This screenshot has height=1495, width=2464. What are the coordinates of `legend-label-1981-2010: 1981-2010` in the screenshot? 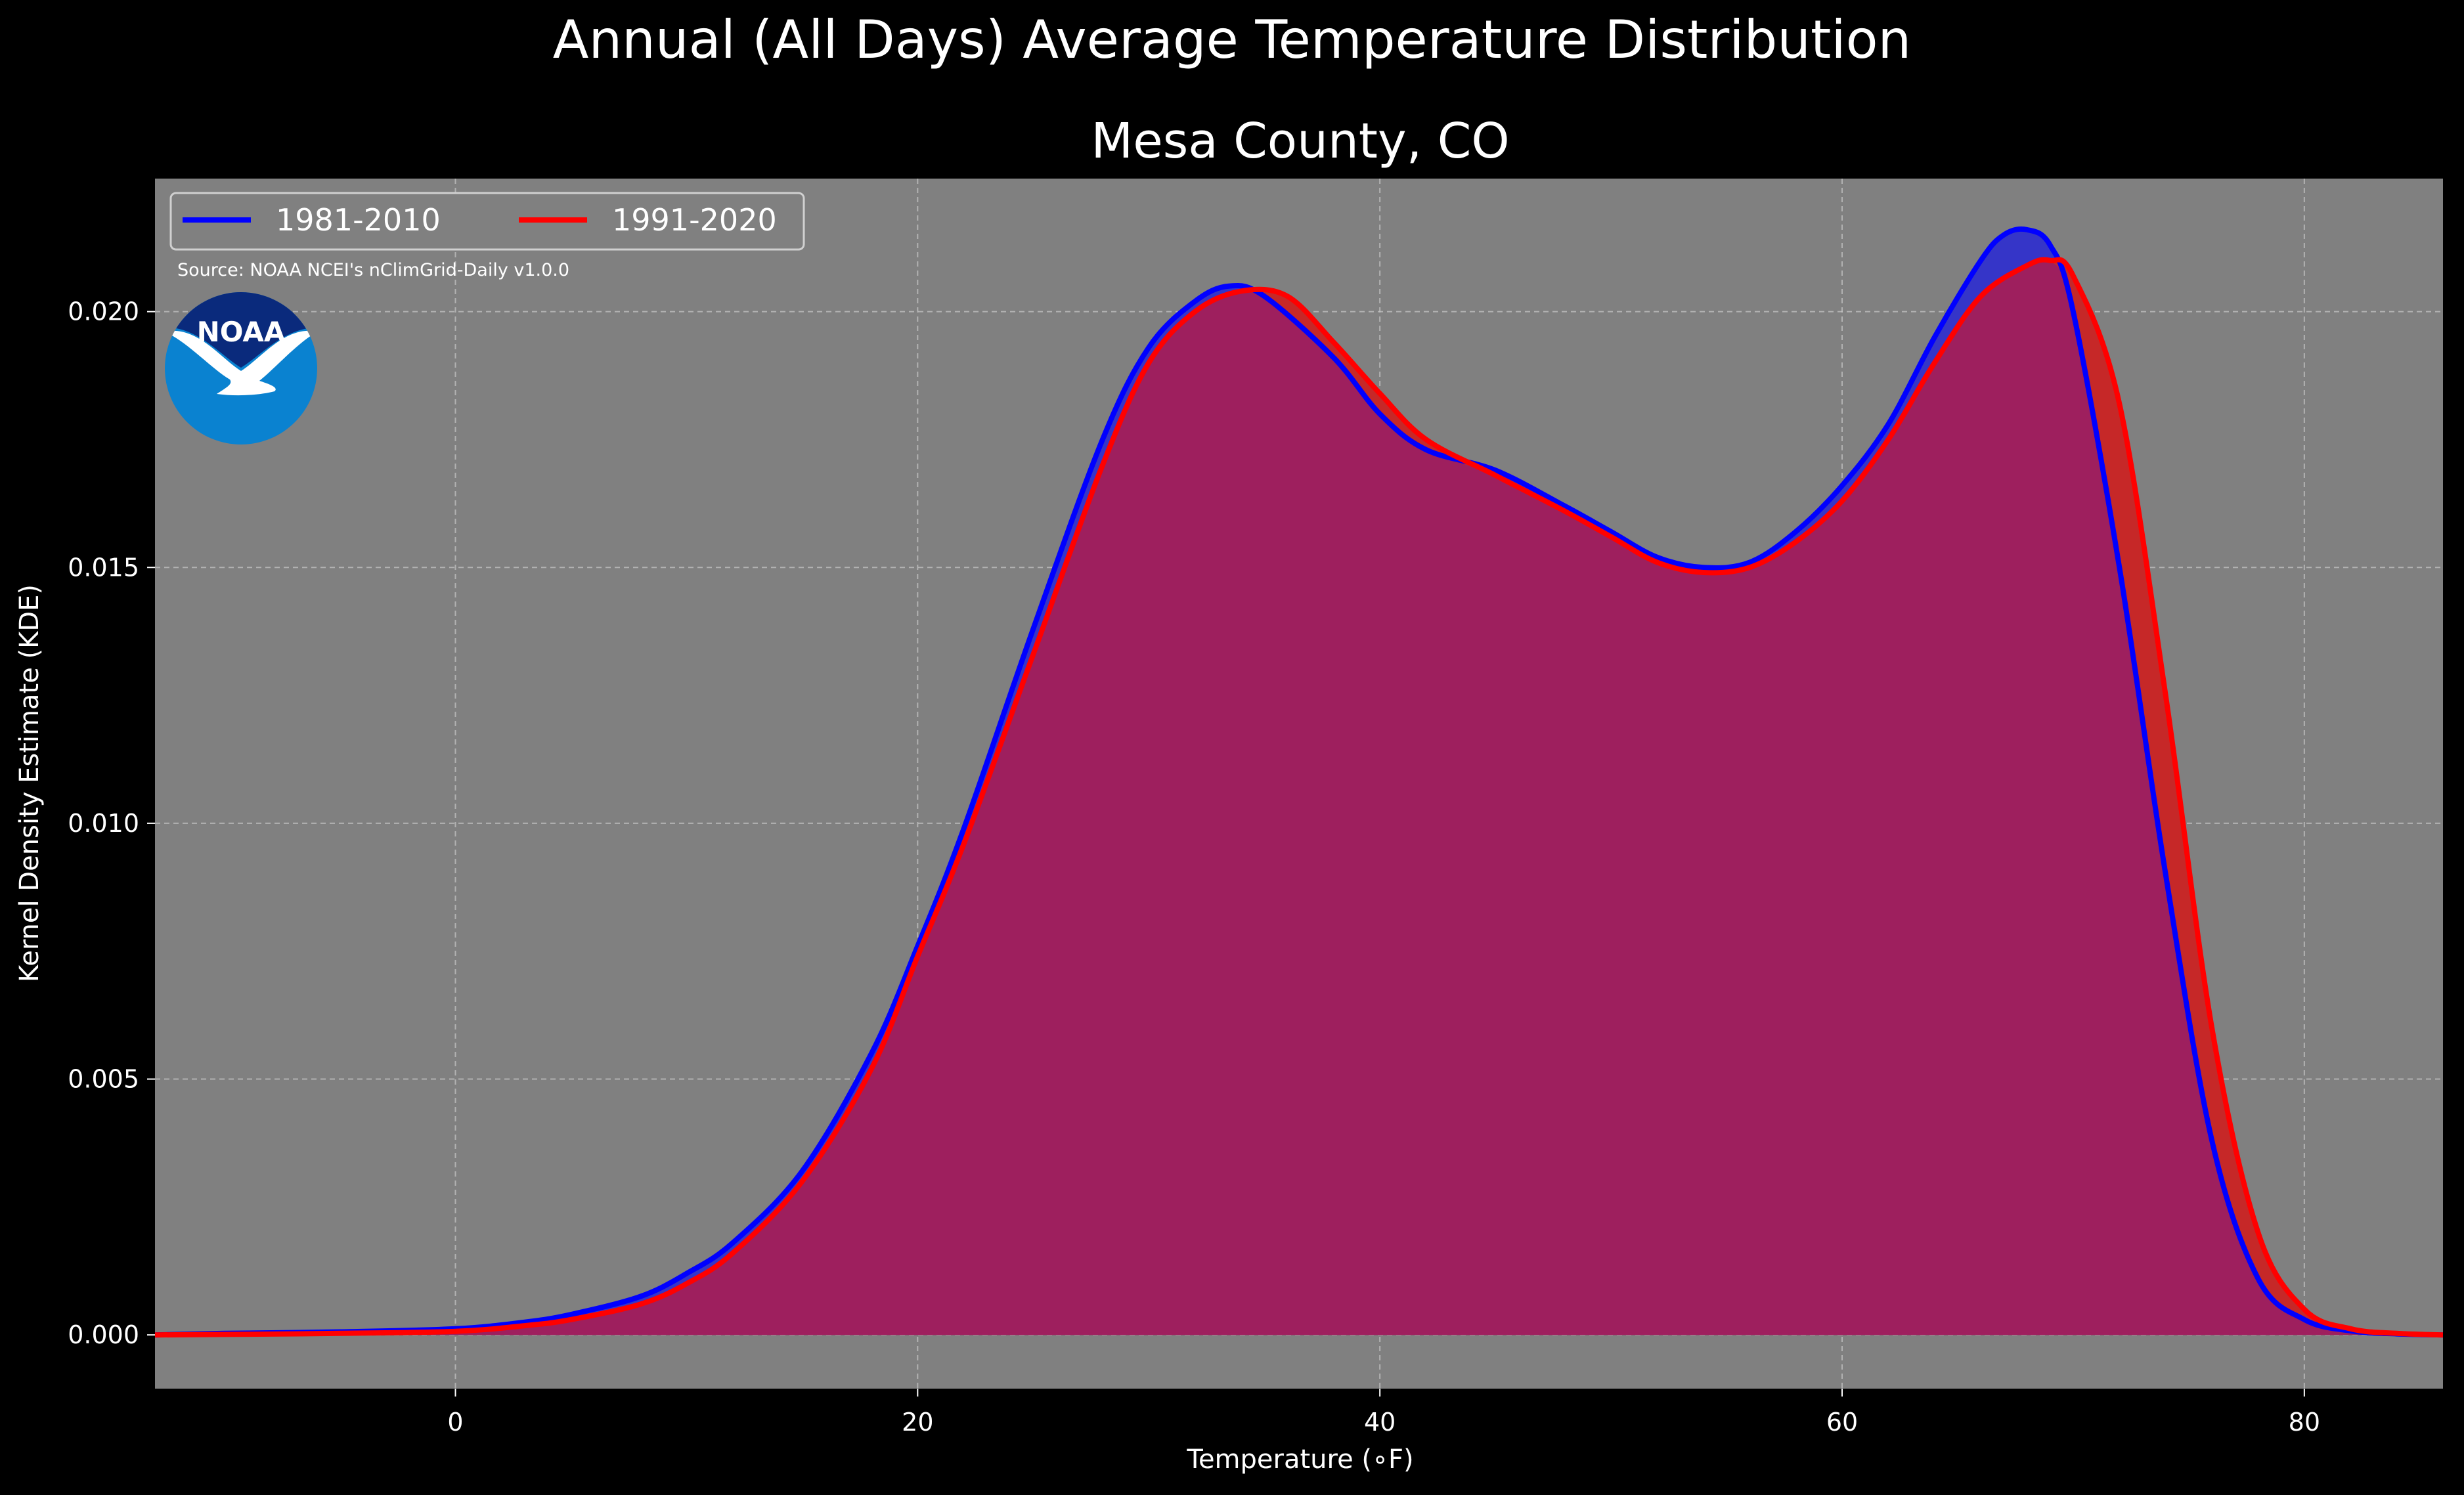 It's located at (358, 220).